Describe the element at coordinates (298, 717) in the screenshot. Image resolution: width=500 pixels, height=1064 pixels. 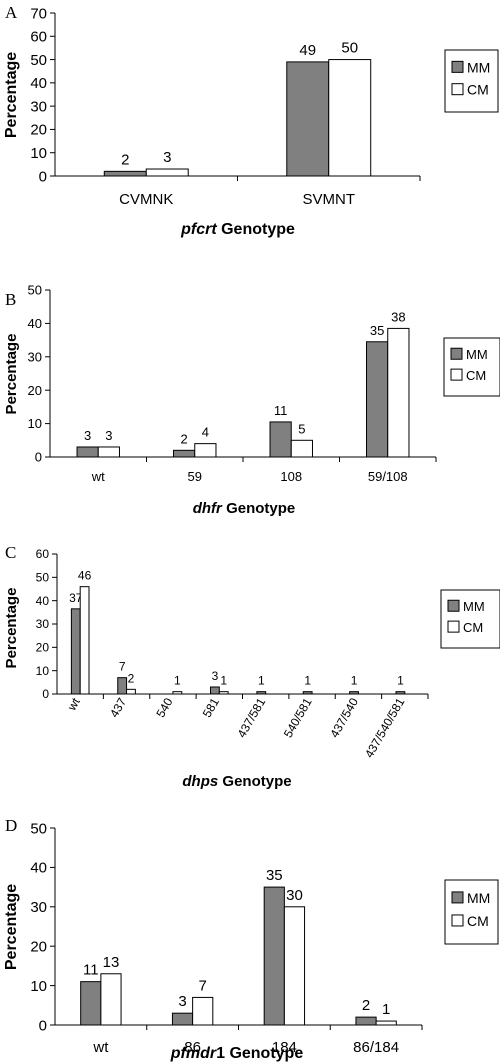
I see `x-tick-label: 540/581` at that location.